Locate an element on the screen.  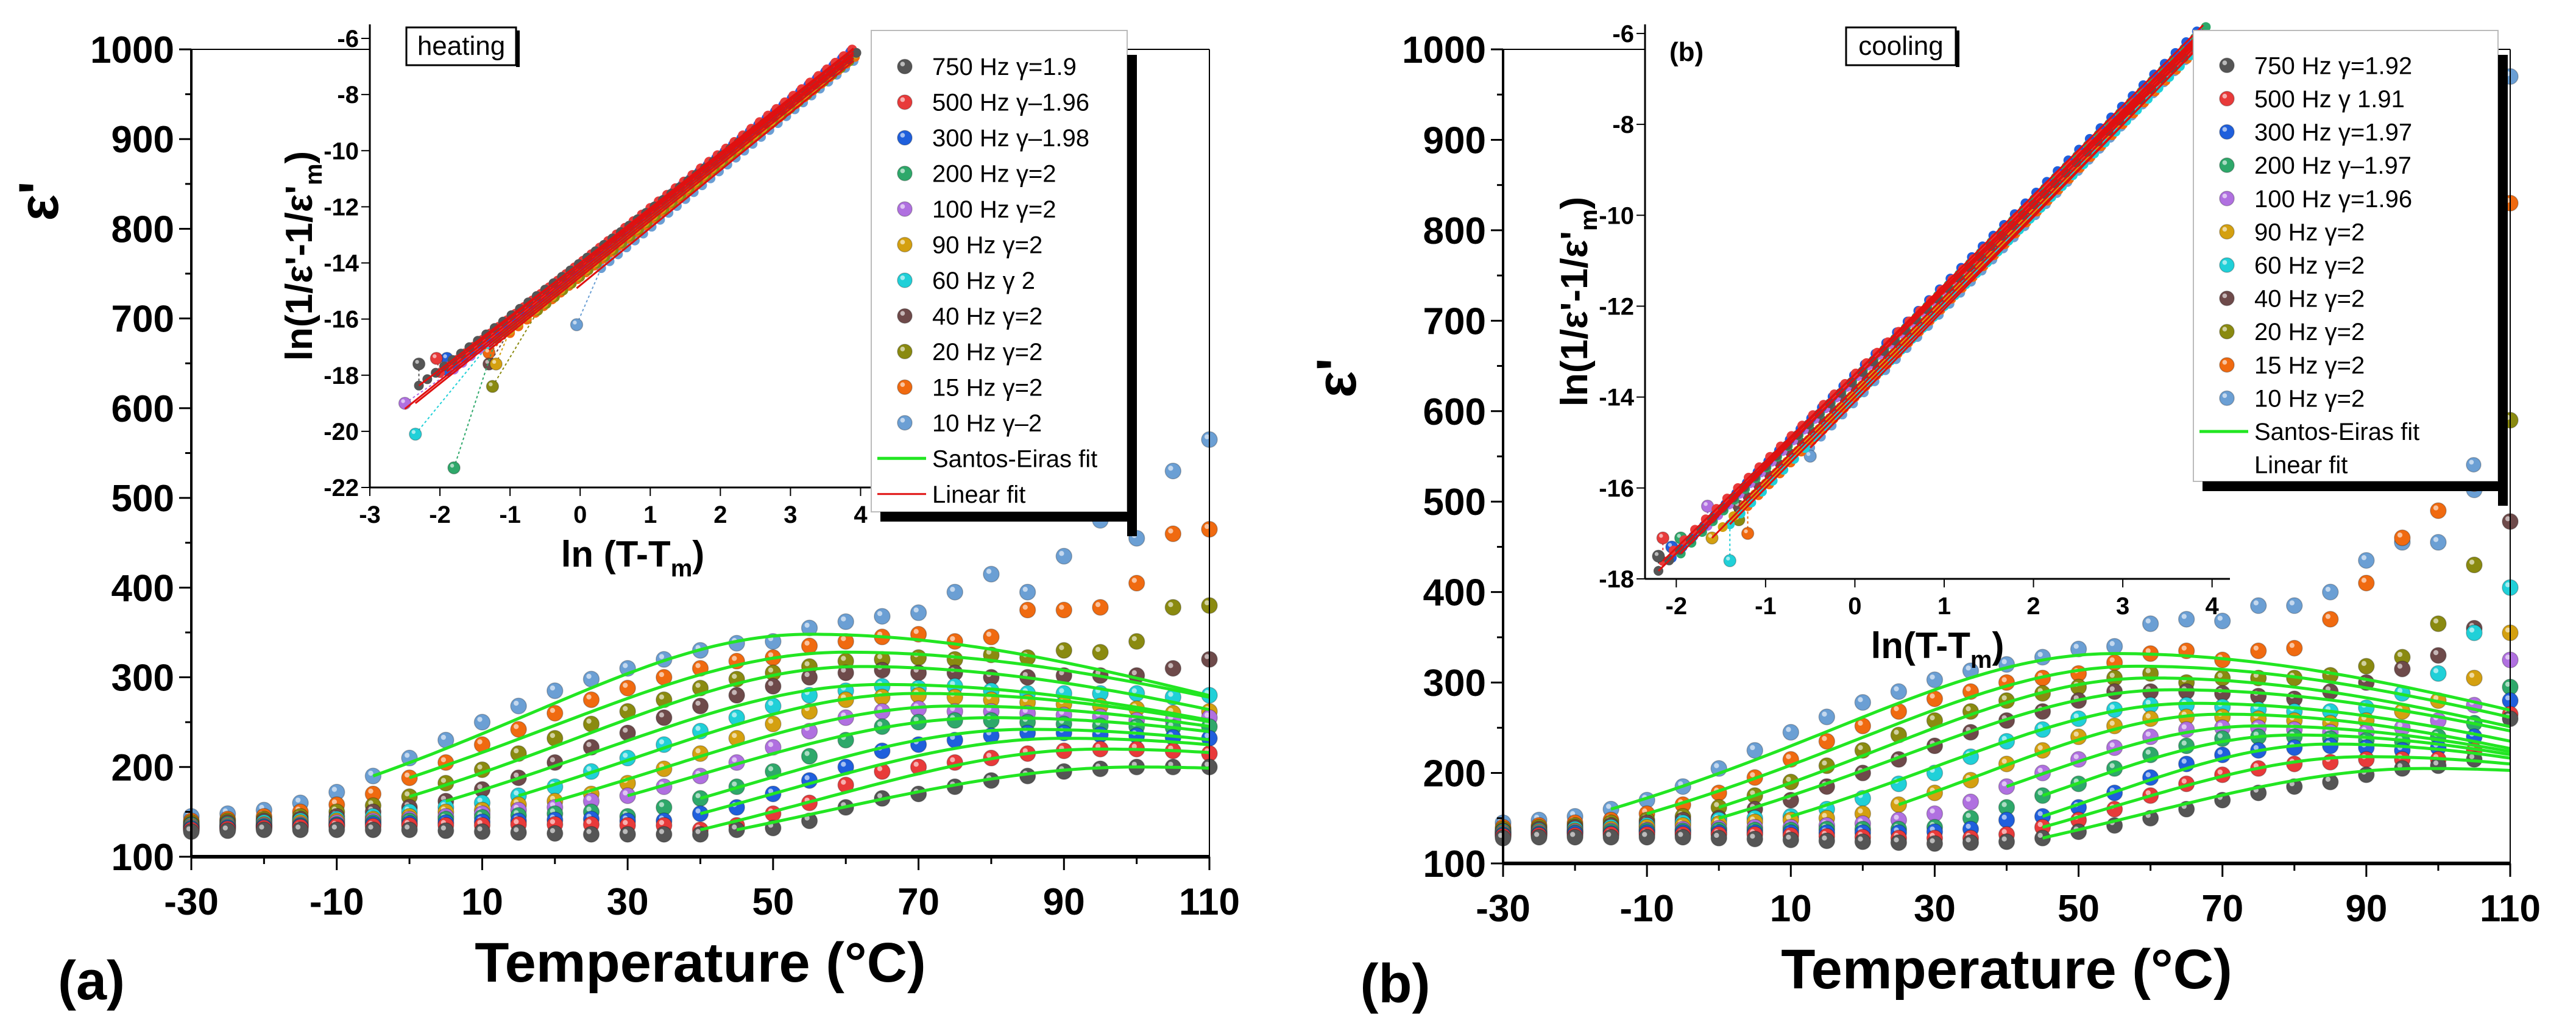
inset-x-tick-label: 3 is located at coordinates (790, 514).